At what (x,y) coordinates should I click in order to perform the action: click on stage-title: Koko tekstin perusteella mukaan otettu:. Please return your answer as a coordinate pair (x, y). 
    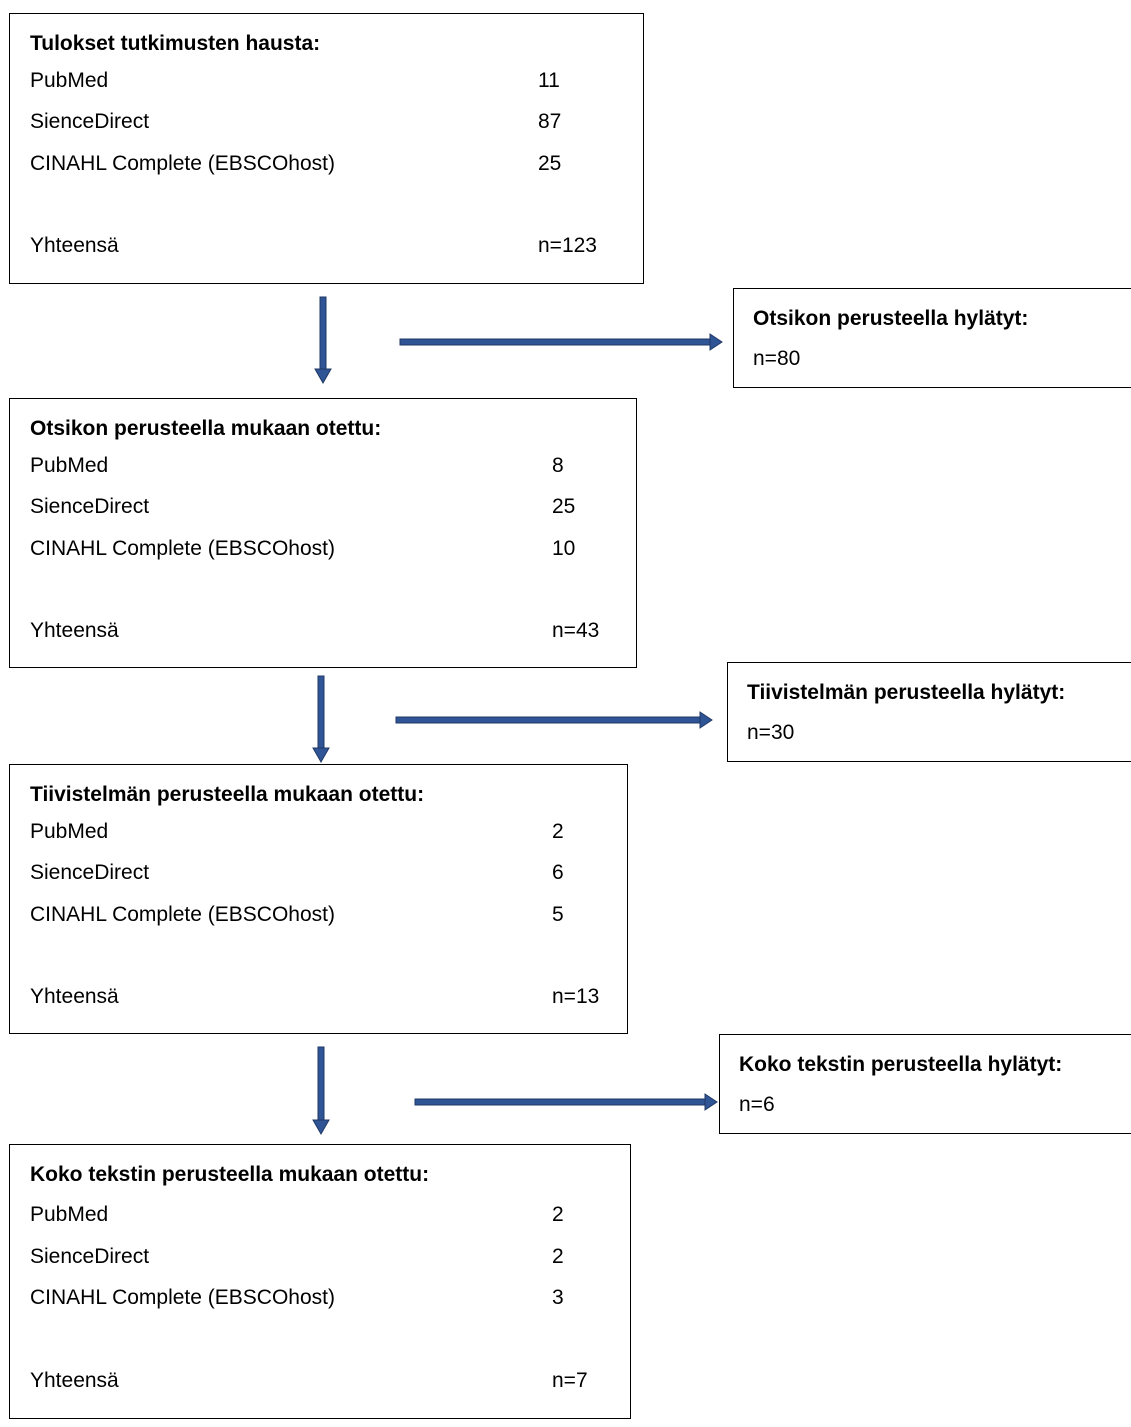
    Looking at the image, I should click on (230, 1174).